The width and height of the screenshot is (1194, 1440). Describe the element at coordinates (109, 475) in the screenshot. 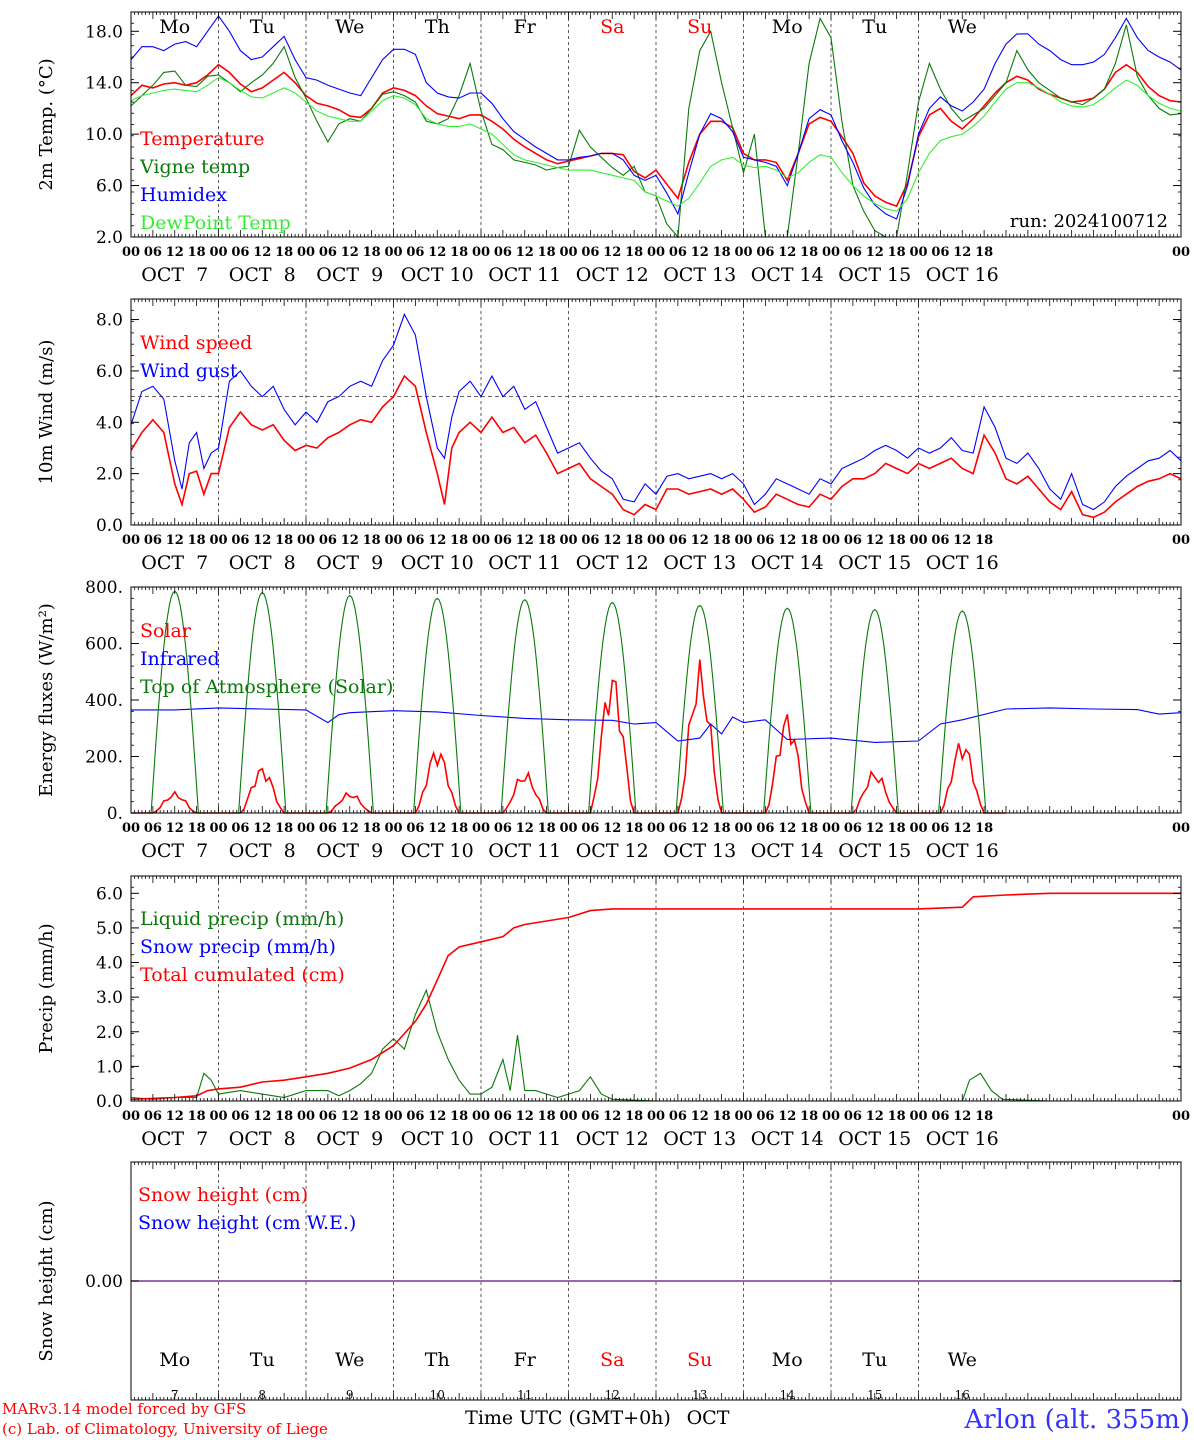

I see `y-tick-label: 2.0` at that location.